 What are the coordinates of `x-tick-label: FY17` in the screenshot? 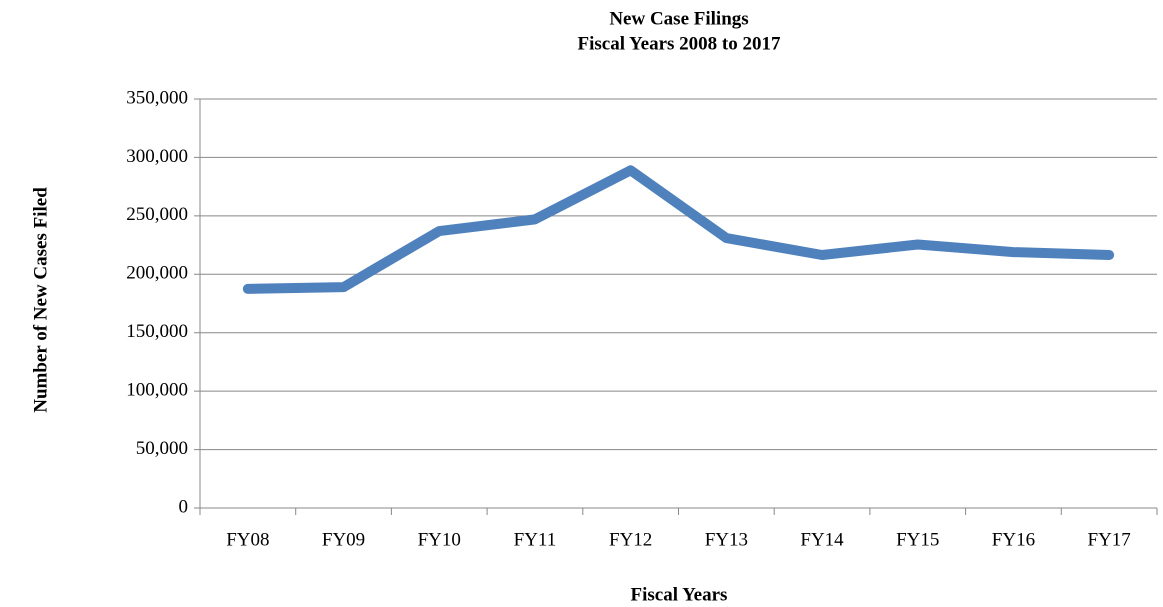 It's located at (1109, 539).